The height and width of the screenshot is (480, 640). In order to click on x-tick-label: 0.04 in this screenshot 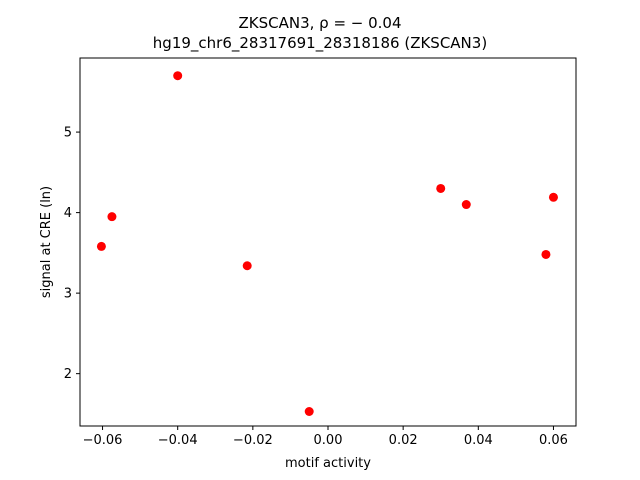, I will do `click(478, 440)`.